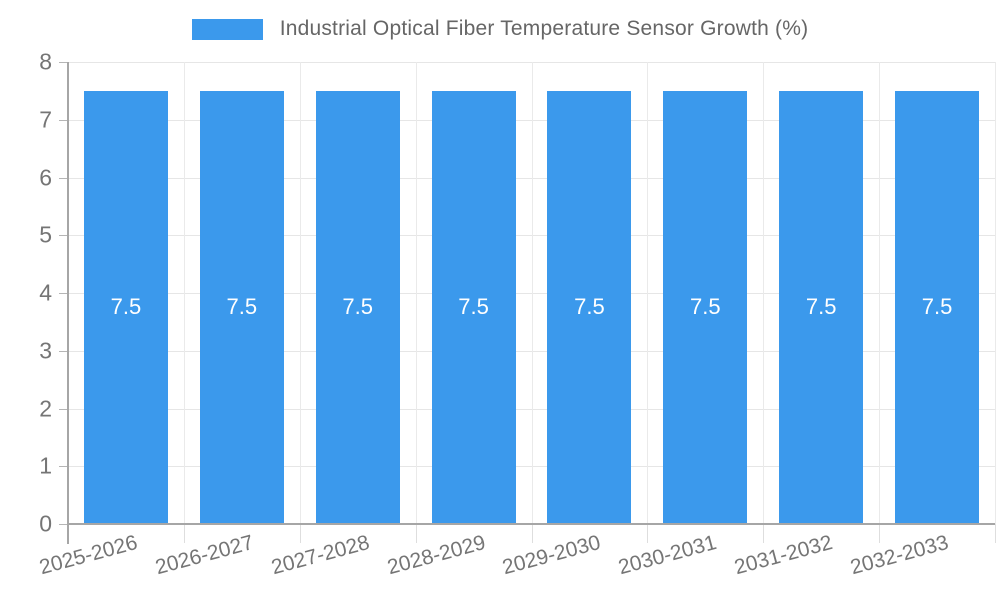 Image resolution: width=1000 pixels, height=600 pixels. Describe the element at coordinates (45, 234) in the screenshot. I see `y-tick-label: 5` at that location.